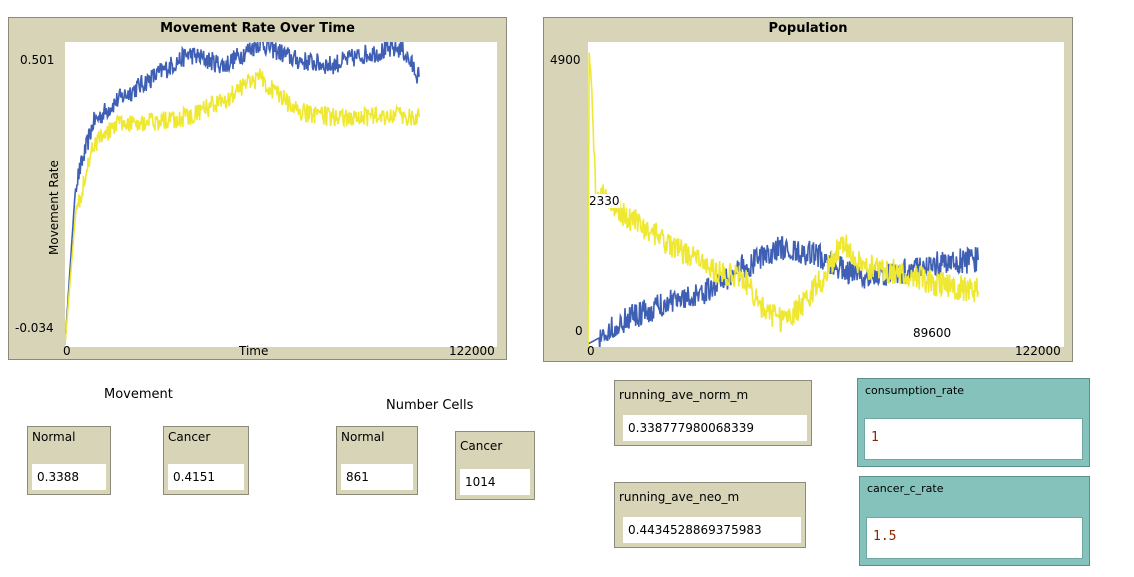 The height and width of the screenshot is (577, 1134). I want to click on movement-normal-monitor: Normal 0.3388, so click(69, 460).